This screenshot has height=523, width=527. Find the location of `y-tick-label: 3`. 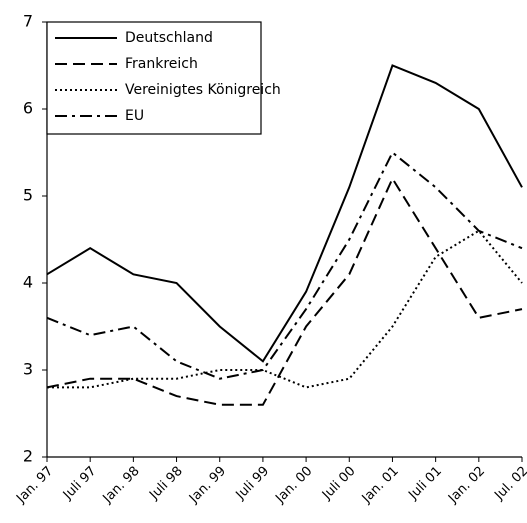

y-tick-label: 3 is located at coordinates (28, 369).